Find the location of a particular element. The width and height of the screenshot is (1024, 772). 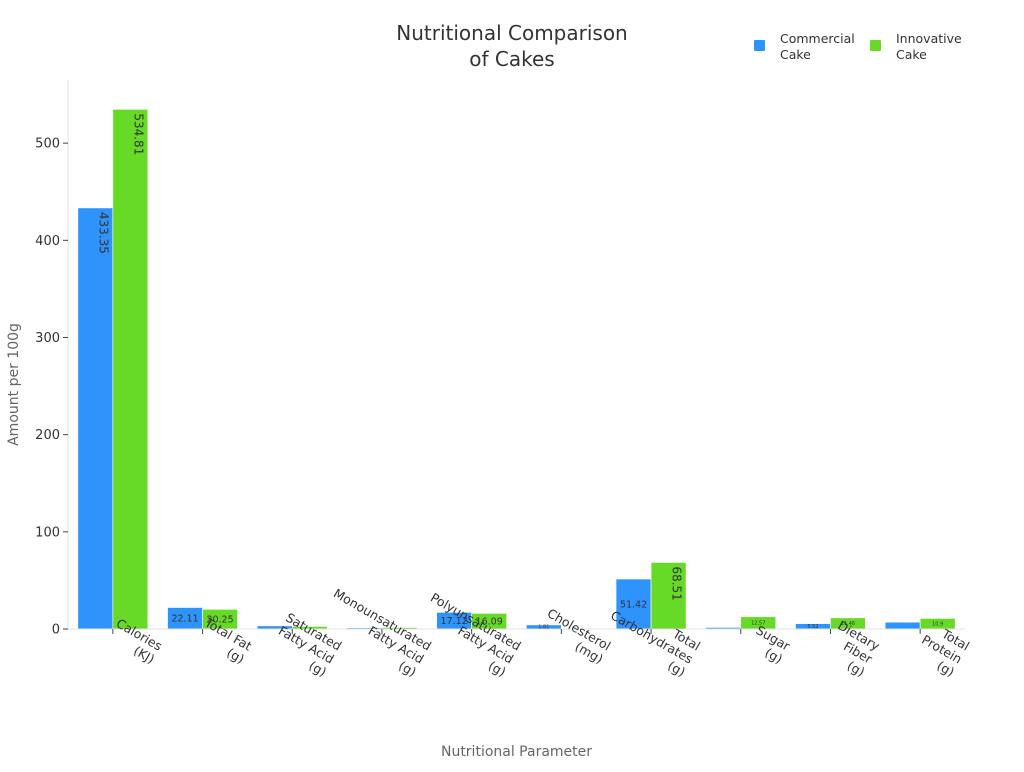

bar-data-label: 433.35 is located at coordinates (103, 233).